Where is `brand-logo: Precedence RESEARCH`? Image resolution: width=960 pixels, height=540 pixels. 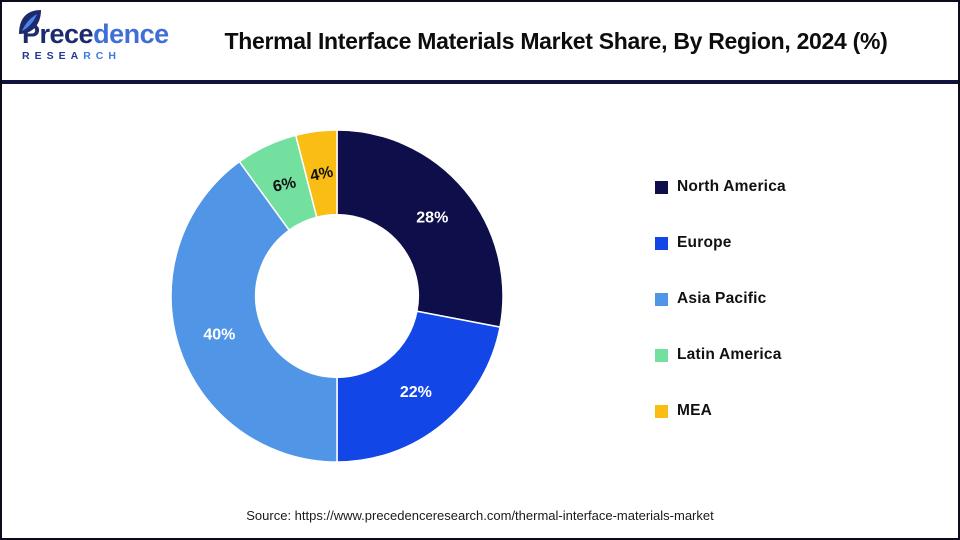
brand-logo: Precedence RESEARCH is located at coordinates (100, 36).